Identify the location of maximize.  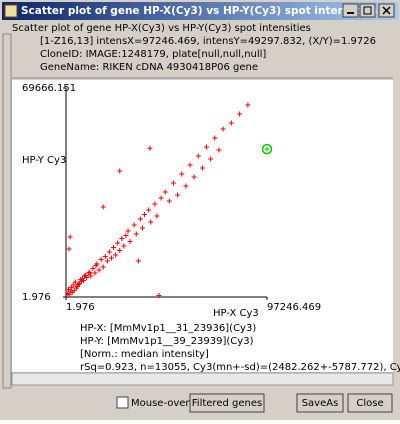
(367, 10).